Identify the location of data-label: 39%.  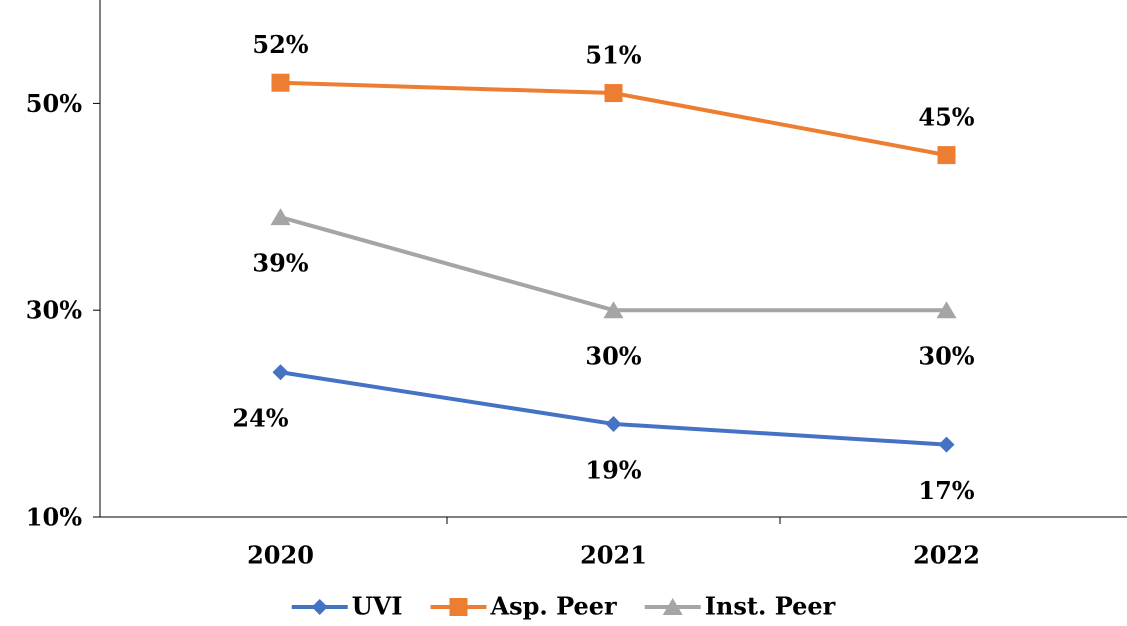
(280, 263).